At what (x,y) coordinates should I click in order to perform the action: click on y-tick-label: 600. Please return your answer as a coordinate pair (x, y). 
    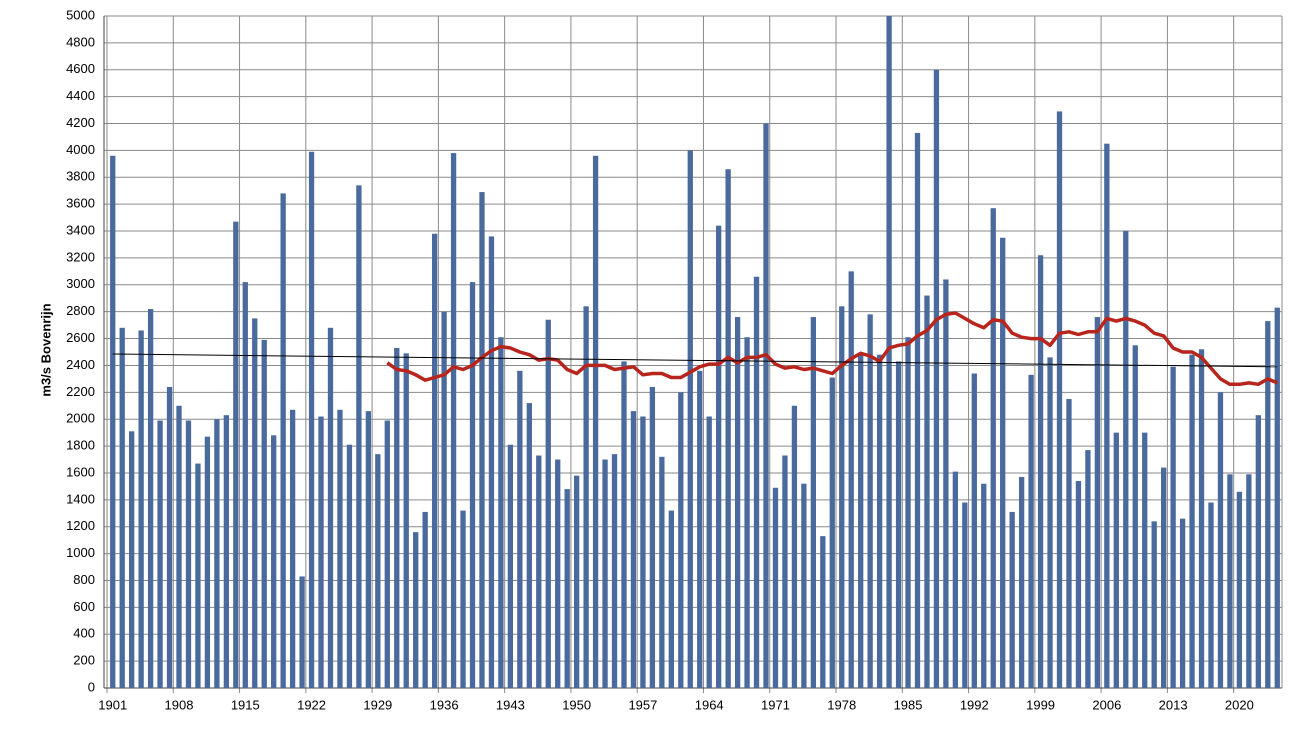
    Looking at the image, I should click on (84, 606).